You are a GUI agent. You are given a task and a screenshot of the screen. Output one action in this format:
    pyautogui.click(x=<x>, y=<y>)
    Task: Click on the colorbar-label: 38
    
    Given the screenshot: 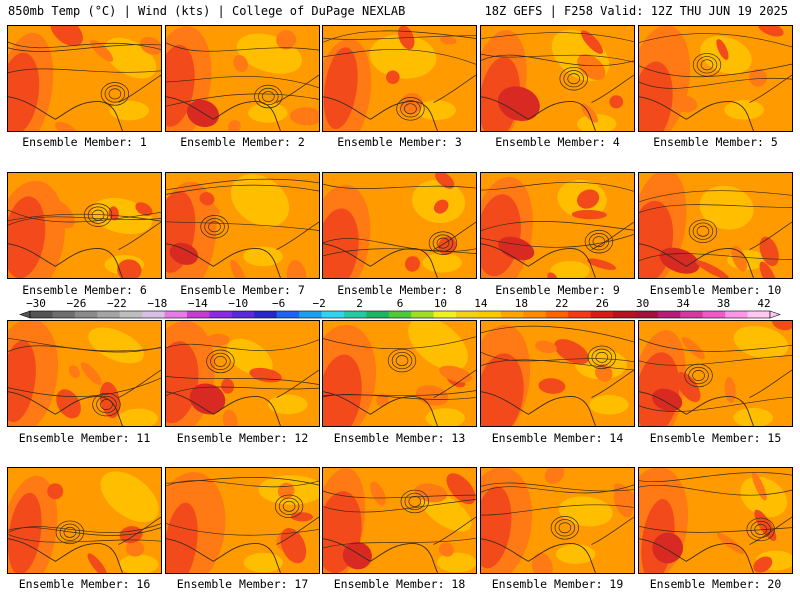 What is the action you would take?
    pyautogui.click(x=723, y=303)
    